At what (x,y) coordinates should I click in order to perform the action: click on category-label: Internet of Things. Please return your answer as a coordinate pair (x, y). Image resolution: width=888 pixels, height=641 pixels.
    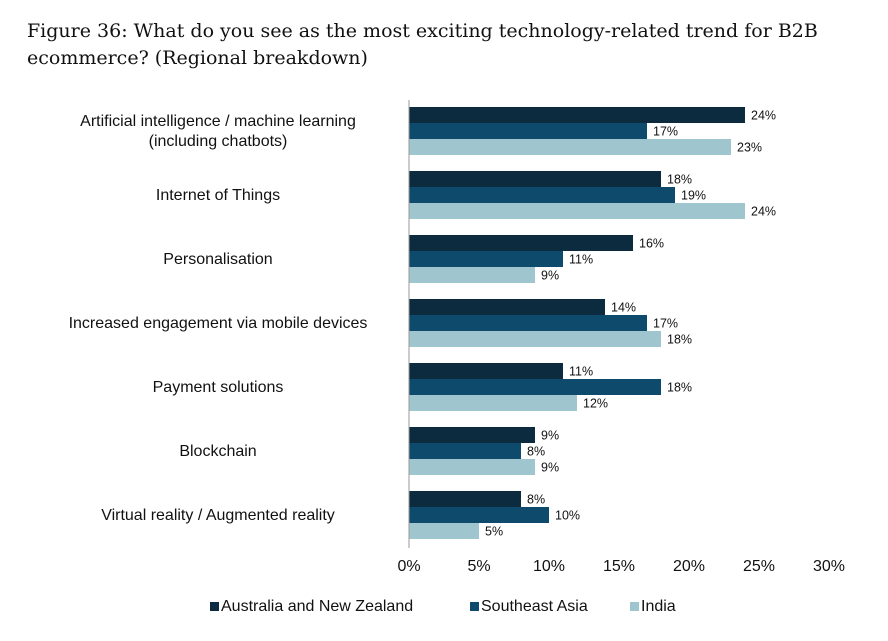
    Looking at the image, I should click on (218, 195).